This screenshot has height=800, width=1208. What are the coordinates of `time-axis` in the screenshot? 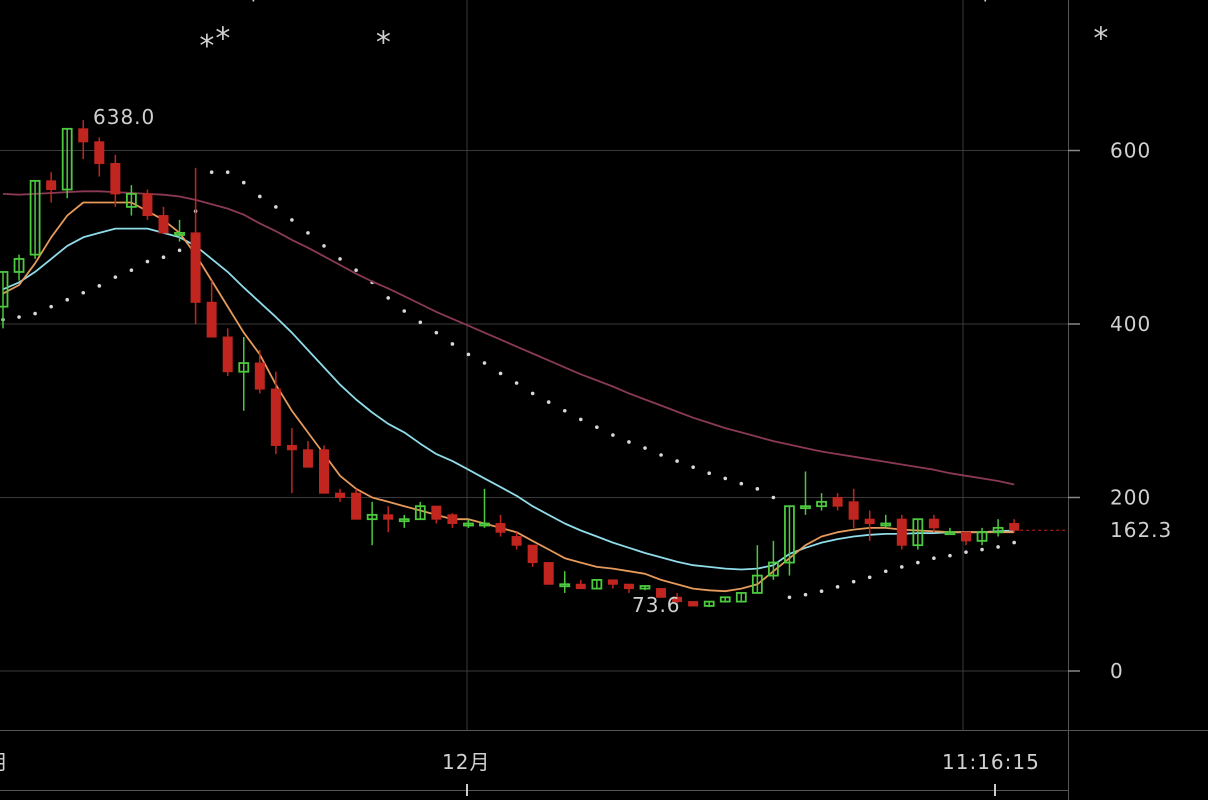 It's located at (604, 763).